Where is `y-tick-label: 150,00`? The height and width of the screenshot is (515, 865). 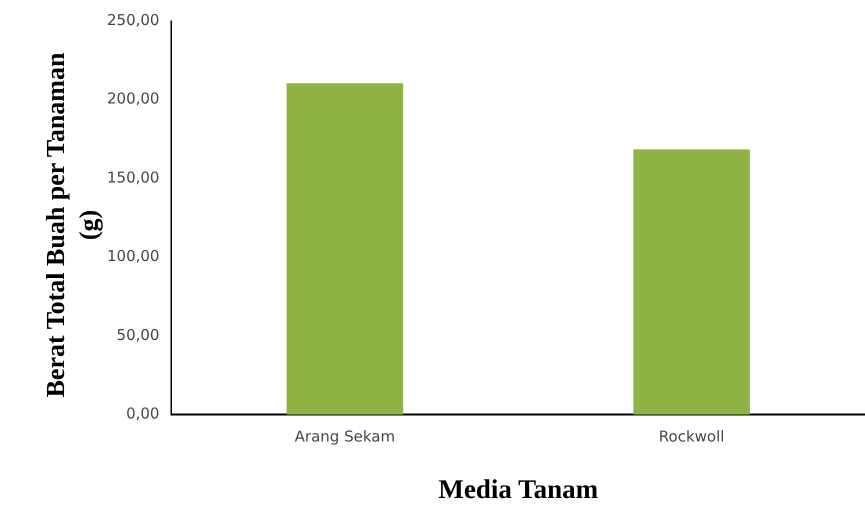
y-tick-label: 150,00 is located at coordinates (133, 177).